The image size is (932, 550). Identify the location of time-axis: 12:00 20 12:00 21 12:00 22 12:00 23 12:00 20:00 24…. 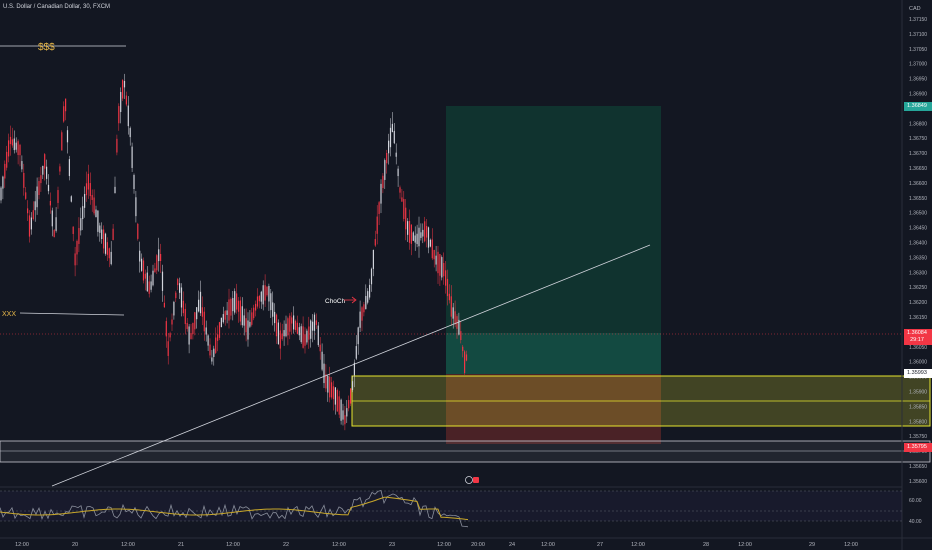
(436, 545).